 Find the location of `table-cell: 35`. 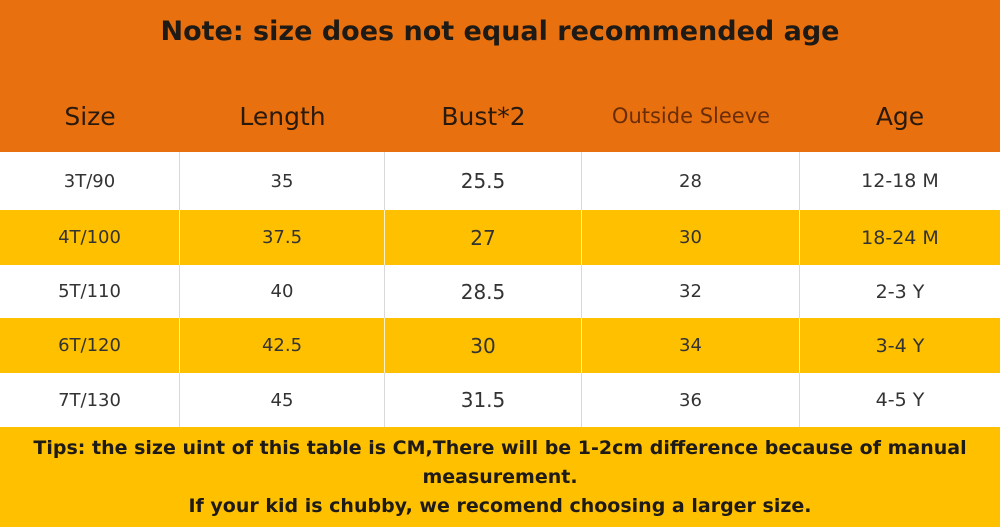

table-cell: 35 is located at coordinates (282, 181).